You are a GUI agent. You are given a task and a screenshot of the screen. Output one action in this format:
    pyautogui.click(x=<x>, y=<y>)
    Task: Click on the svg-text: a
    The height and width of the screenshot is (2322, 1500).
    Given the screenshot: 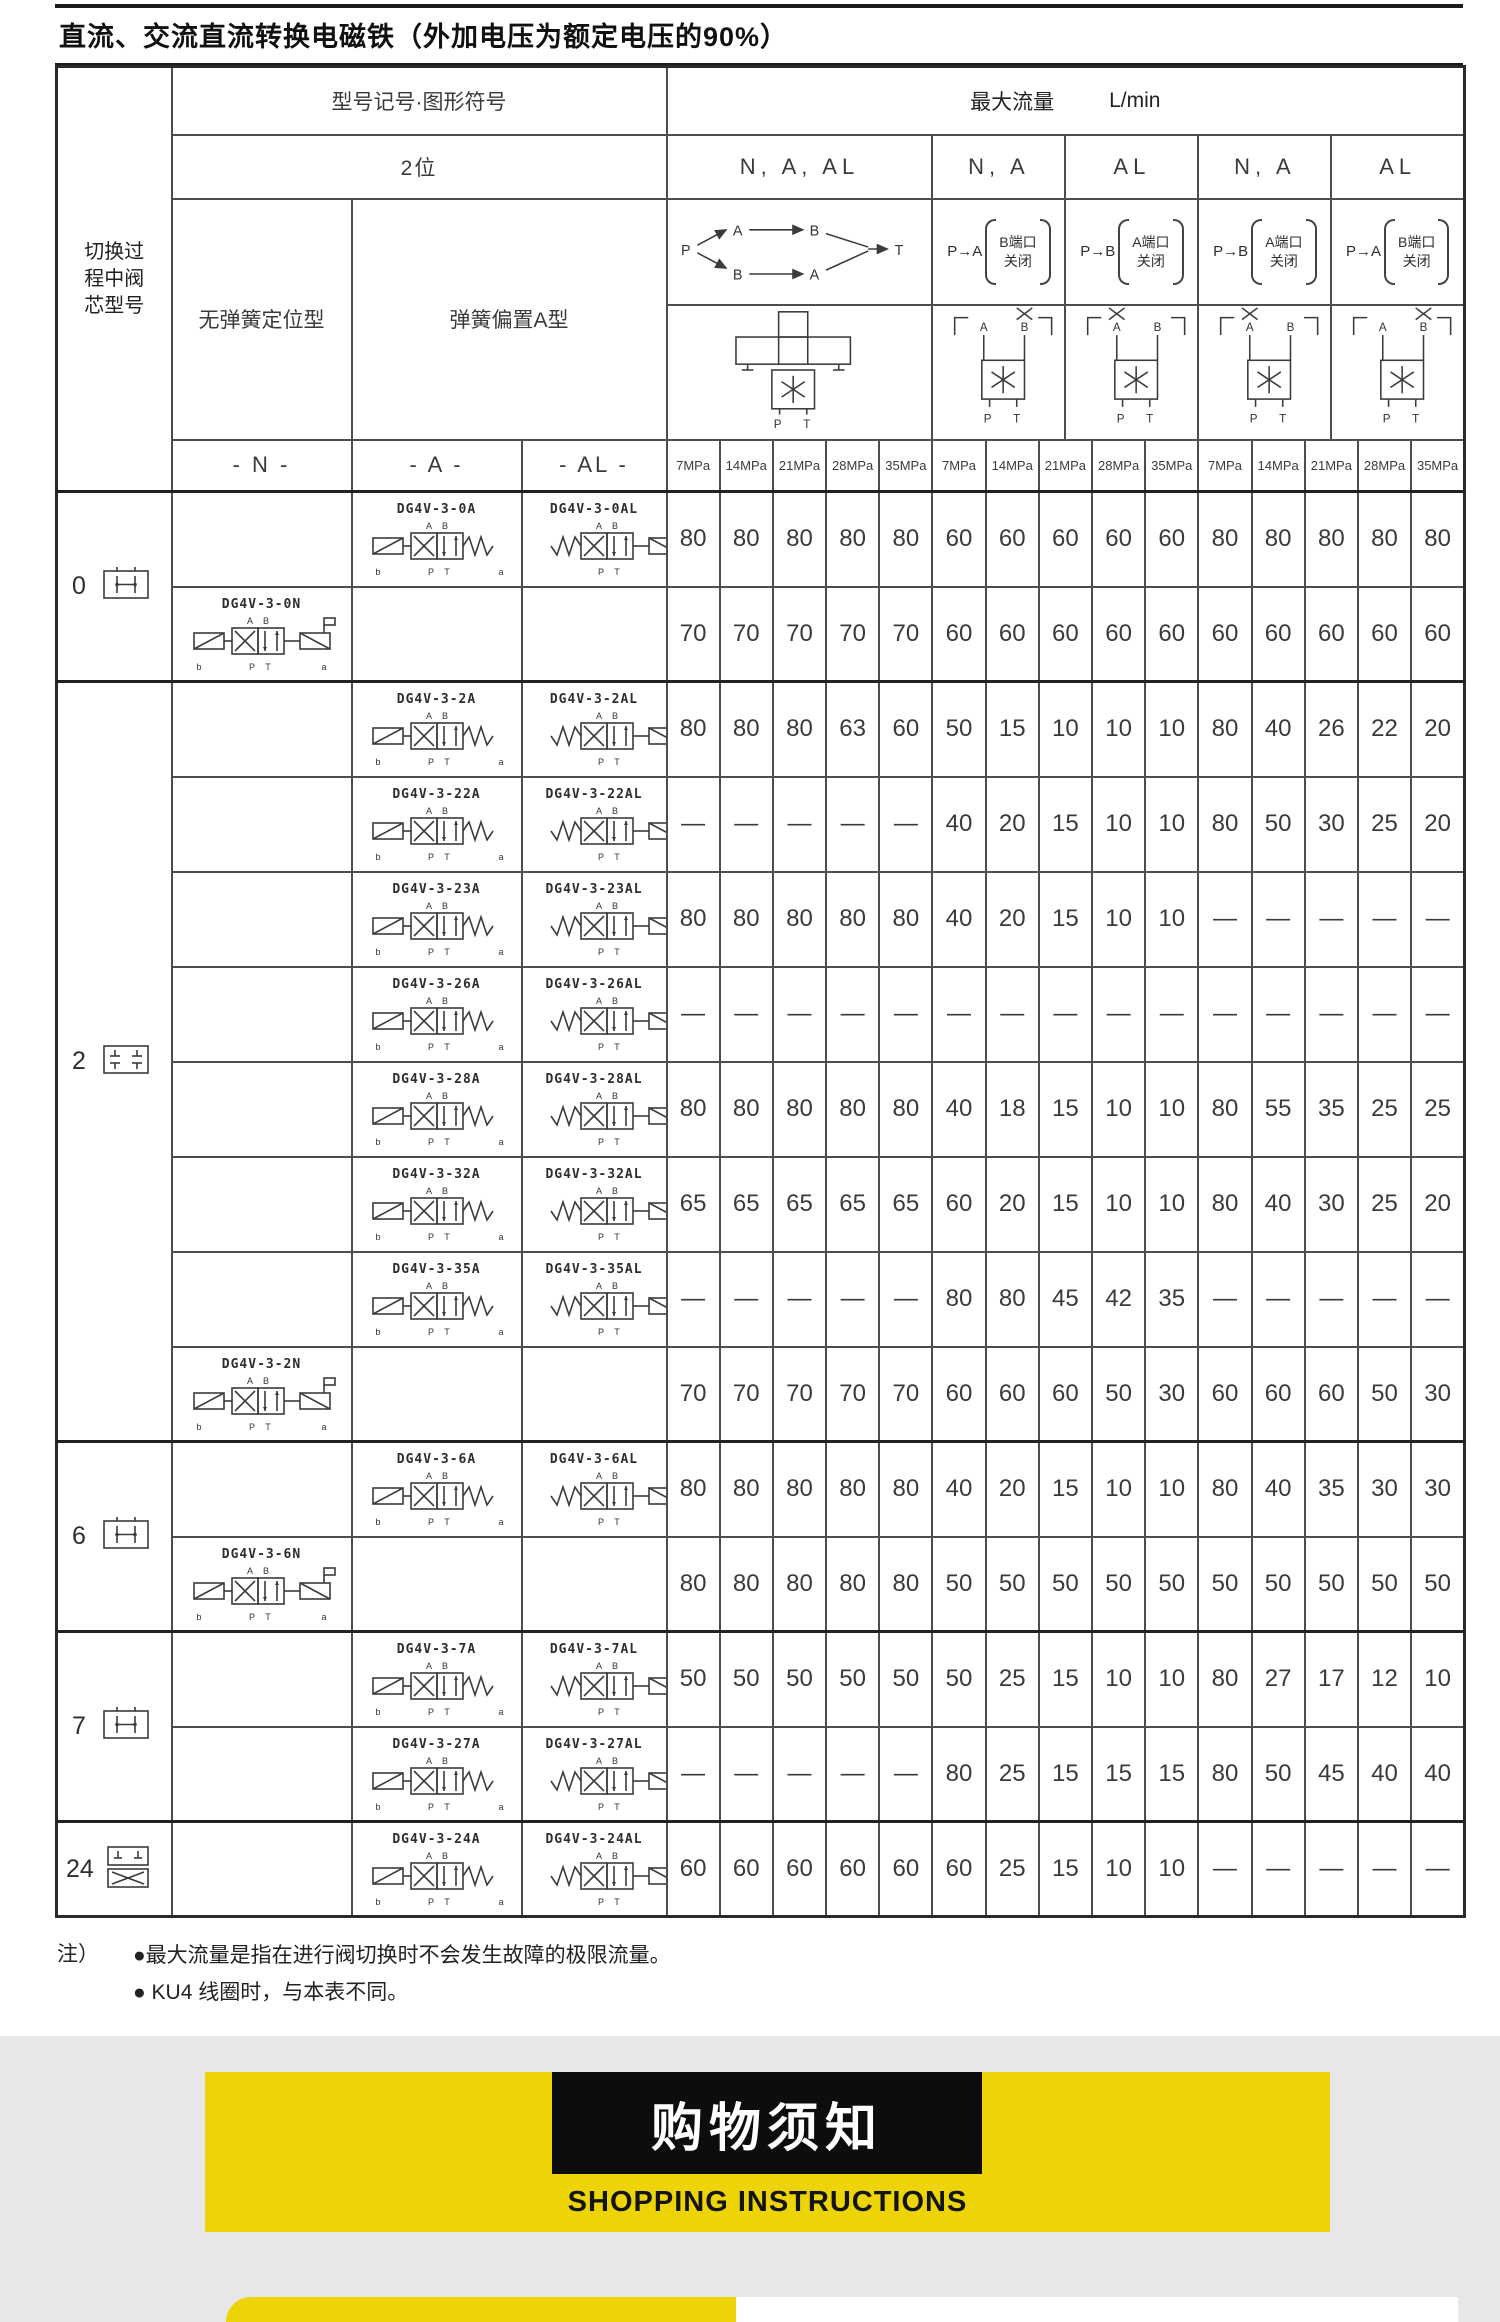 What is the action you would take?
    pyautogui.click(x=500, y=1332)
    